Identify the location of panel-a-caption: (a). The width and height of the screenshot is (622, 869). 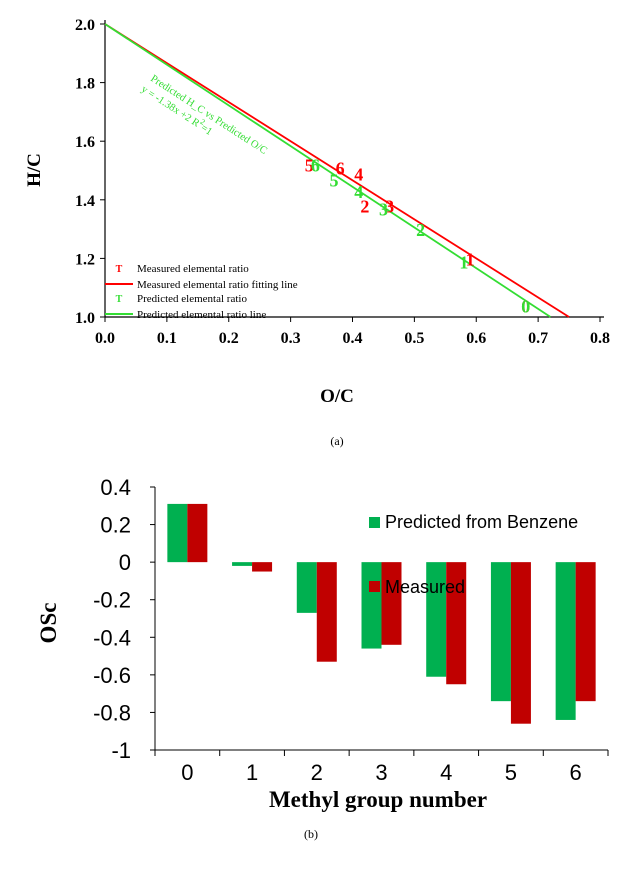
(336, 441).